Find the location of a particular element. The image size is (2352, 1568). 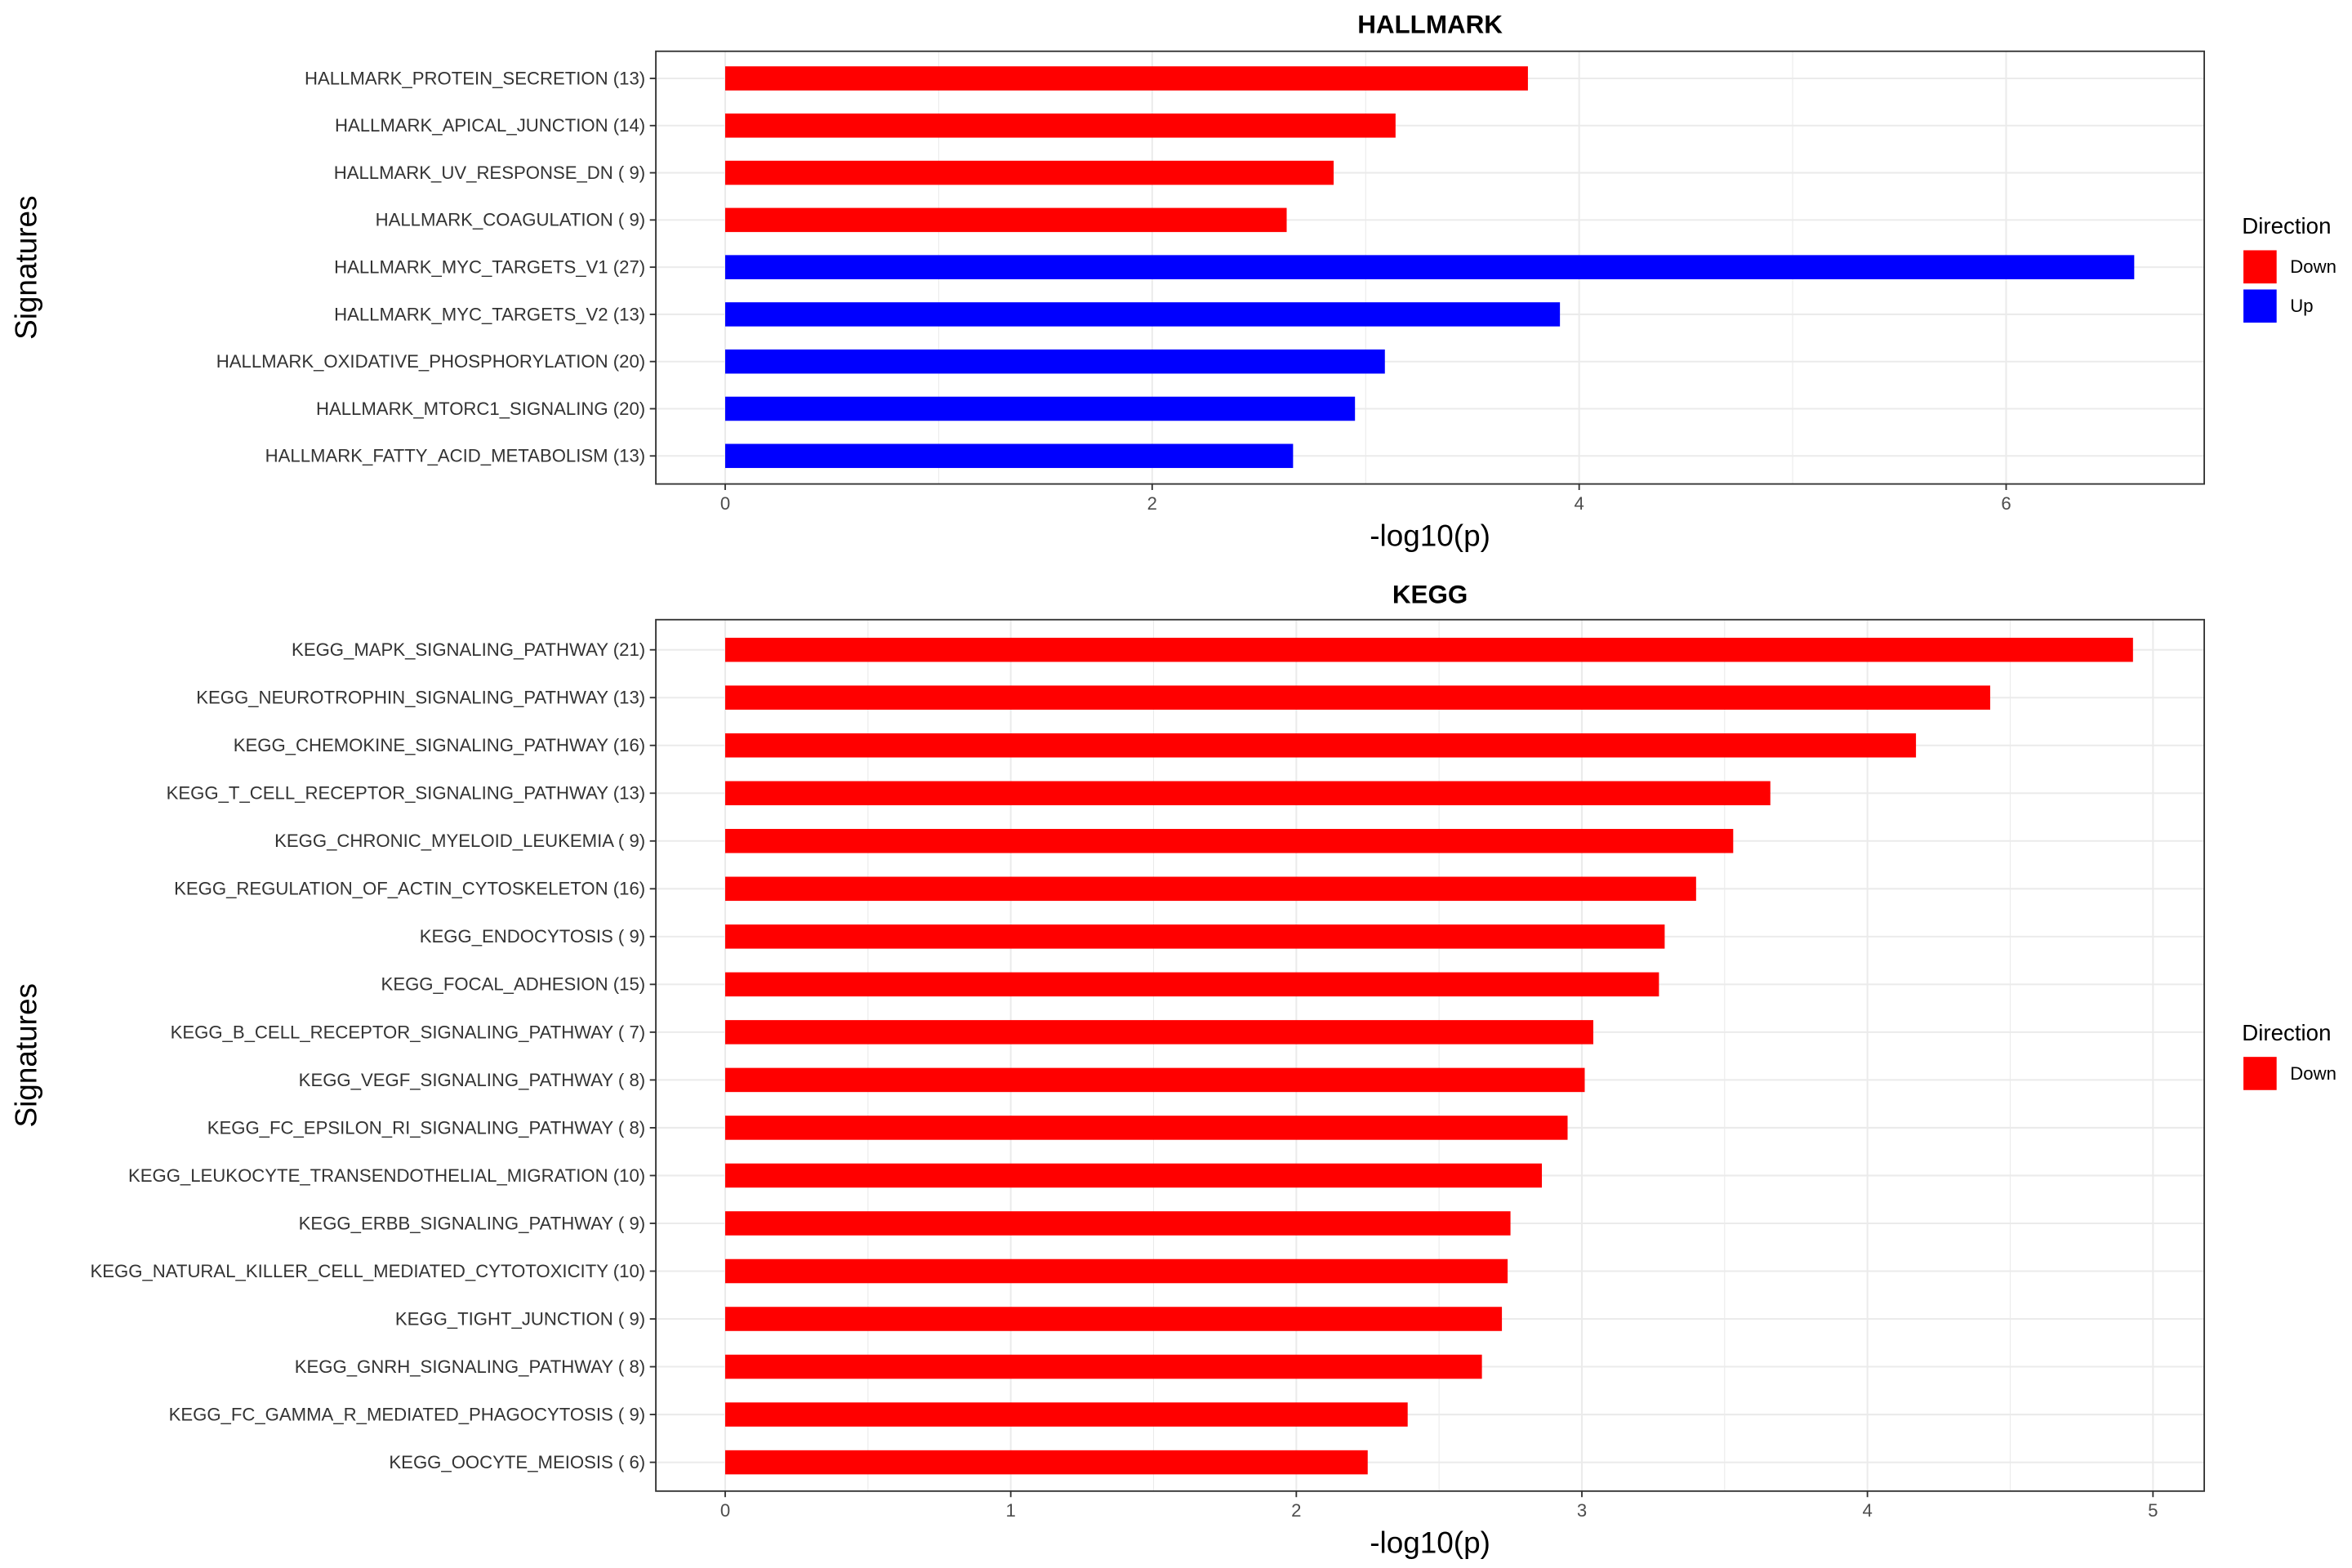

category-label: KEGG_GNRH_SIGNALING_PATHWAY ( 8) is located at coordinates (470, 1366).